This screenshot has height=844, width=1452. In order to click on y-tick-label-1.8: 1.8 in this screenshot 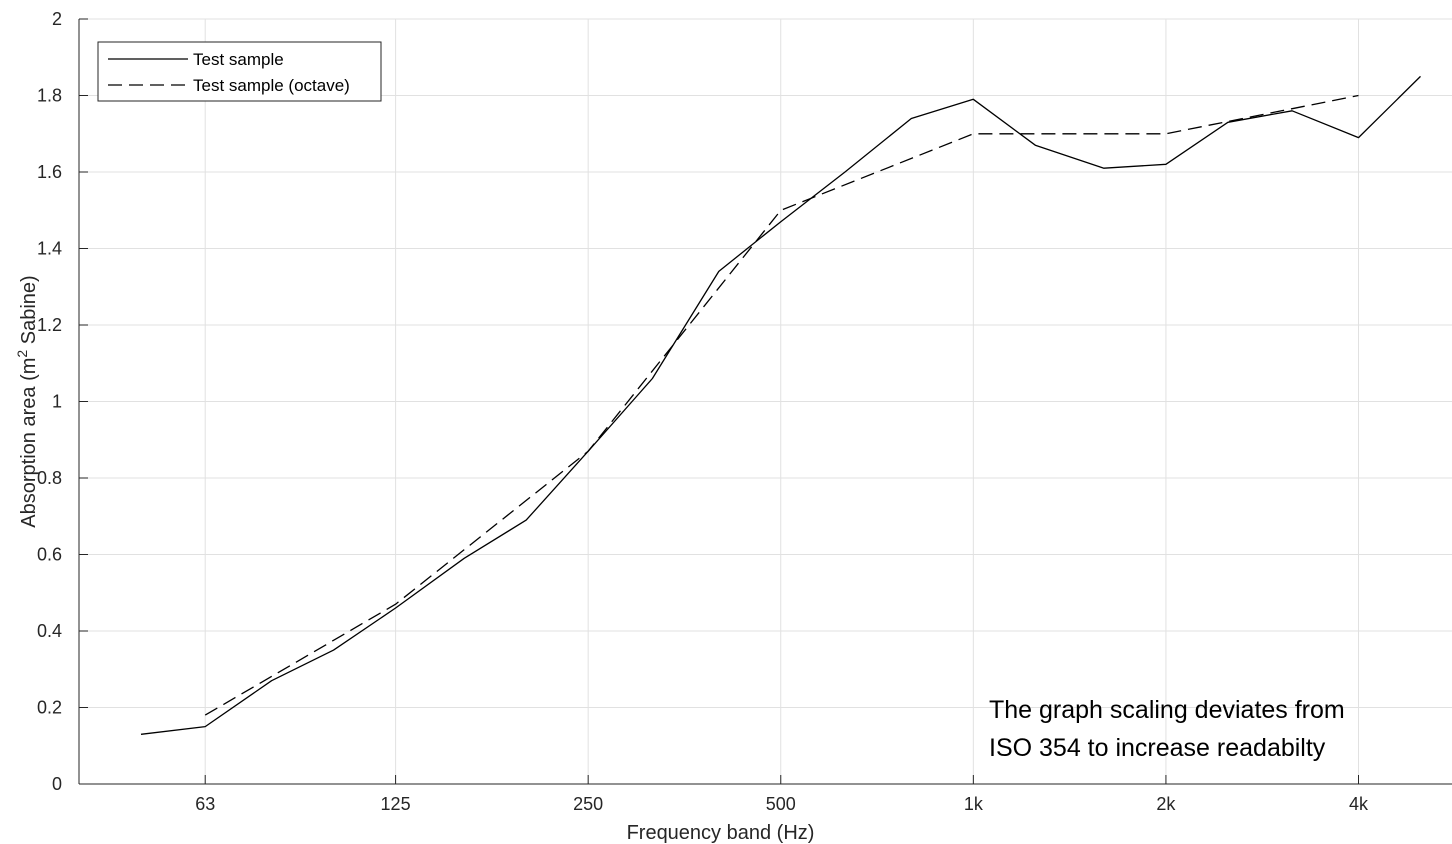, I will do `click(49, 96)`.